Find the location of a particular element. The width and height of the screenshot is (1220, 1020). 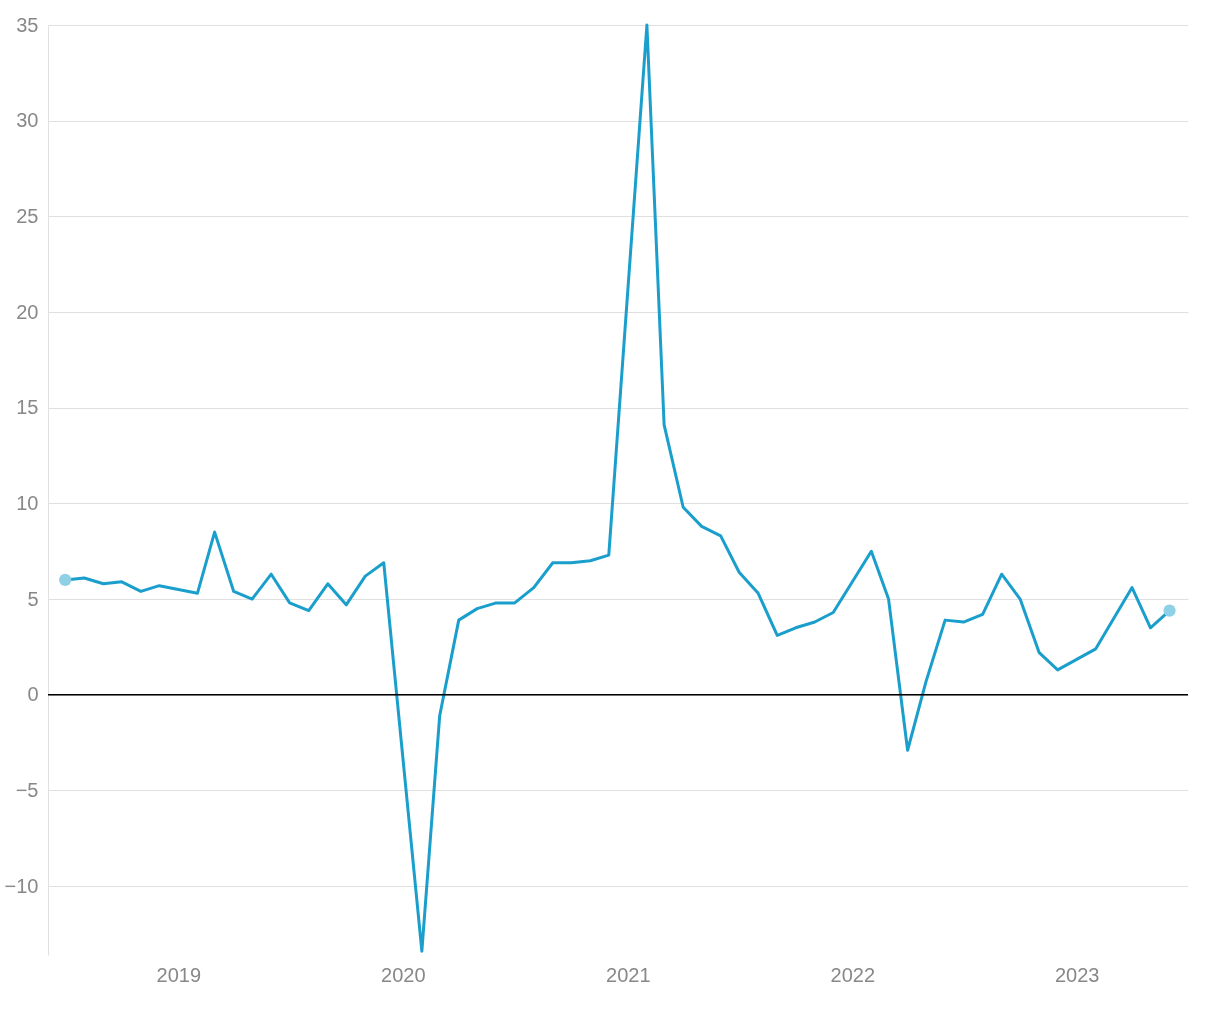

y-tick-label: 15 is located at coordinates (27, 407).